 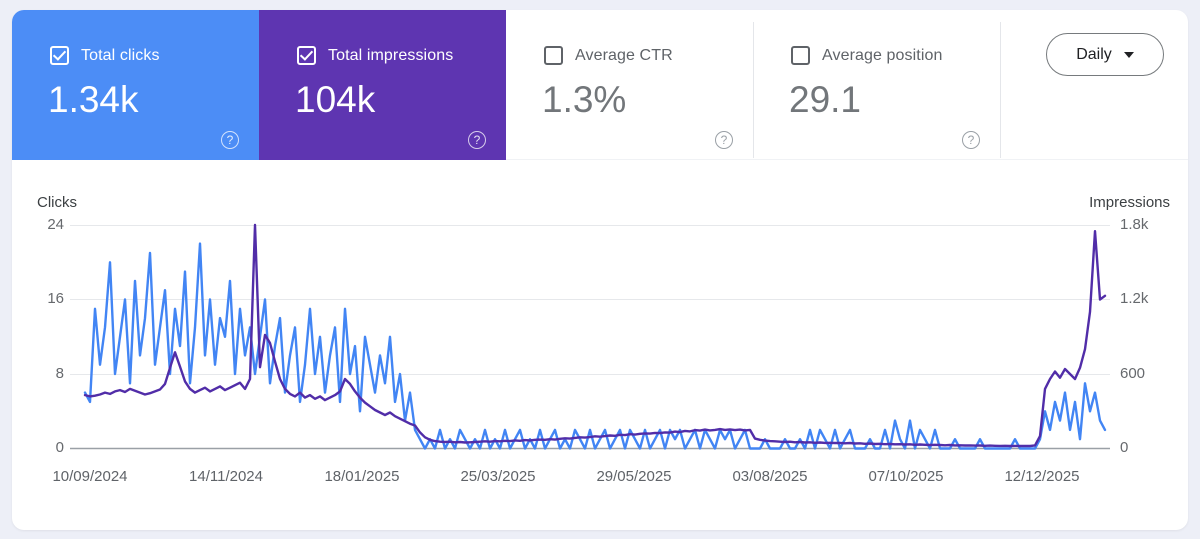 I want to click on metric-card-total-impressions: Total impressions 104k ?, so click(x=382, y=85).